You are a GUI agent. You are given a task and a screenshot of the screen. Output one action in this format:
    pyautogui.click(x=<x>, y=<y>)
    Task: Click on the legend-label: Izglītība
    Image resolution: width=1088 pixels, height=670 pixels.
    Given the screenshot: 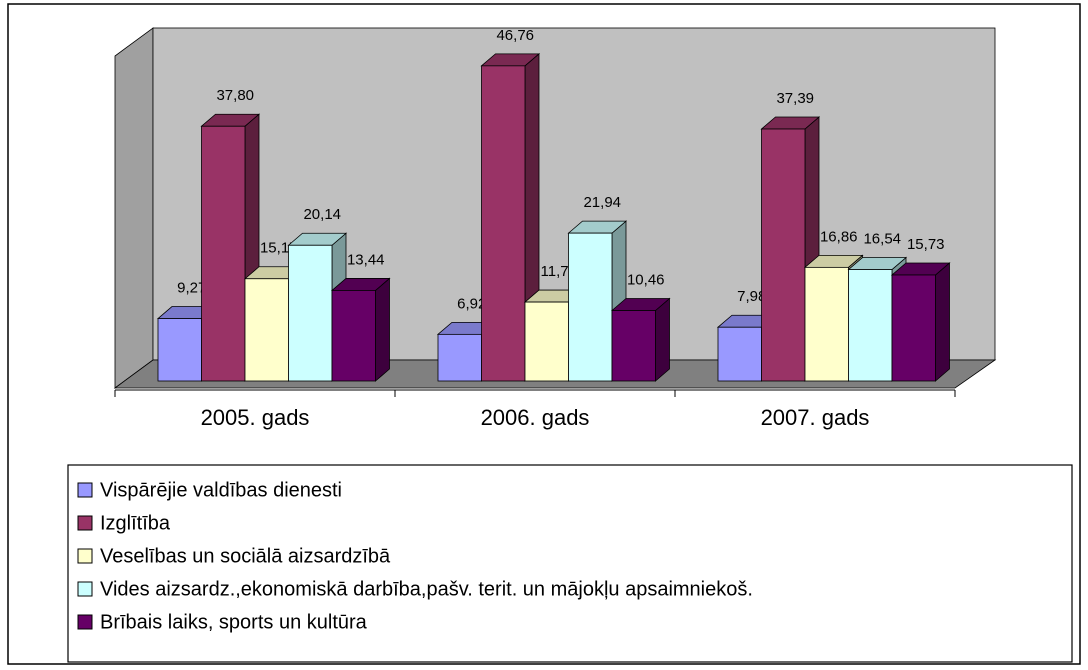 What is the action you would take?
    pyautogui.click(x=135, y=523)
    